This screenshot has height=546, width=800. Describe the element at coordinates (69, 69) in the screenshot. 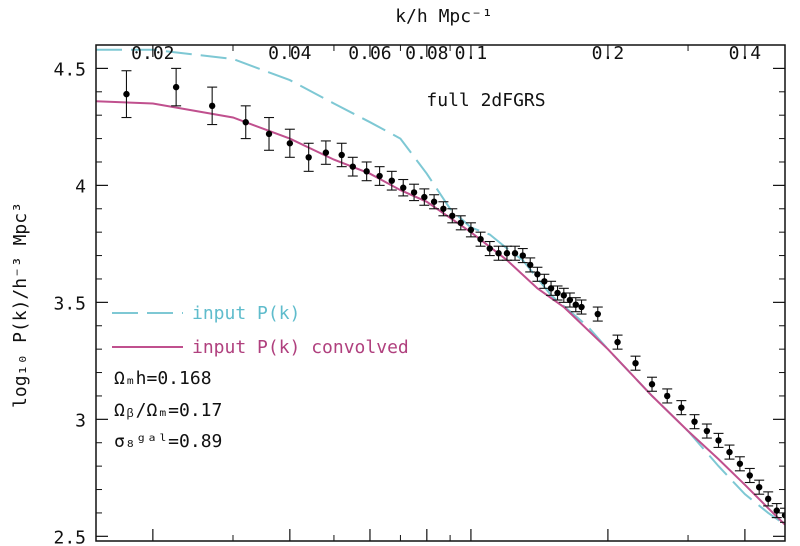

I see `y-tick-label: 4.5` at that location.